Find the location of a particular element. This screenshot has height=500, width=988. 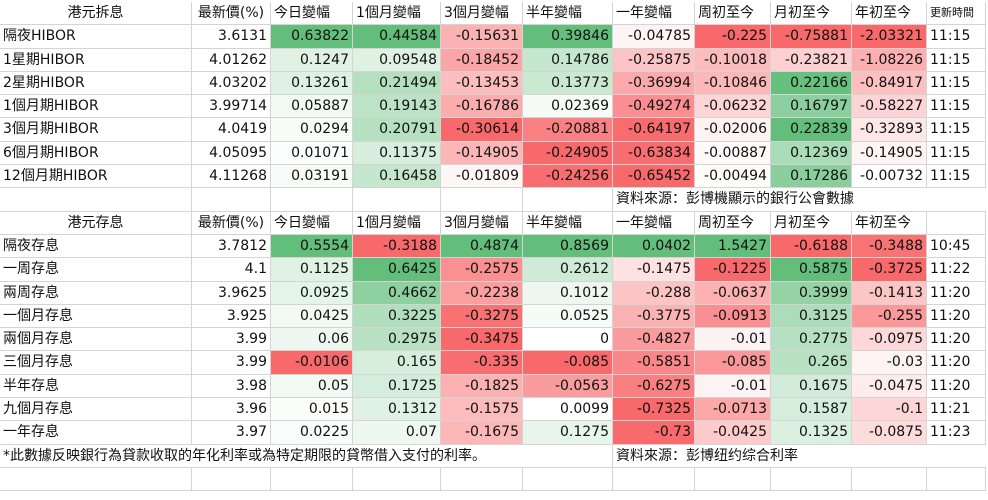

update-time: 11:22 is located at coordinates (956, 270).